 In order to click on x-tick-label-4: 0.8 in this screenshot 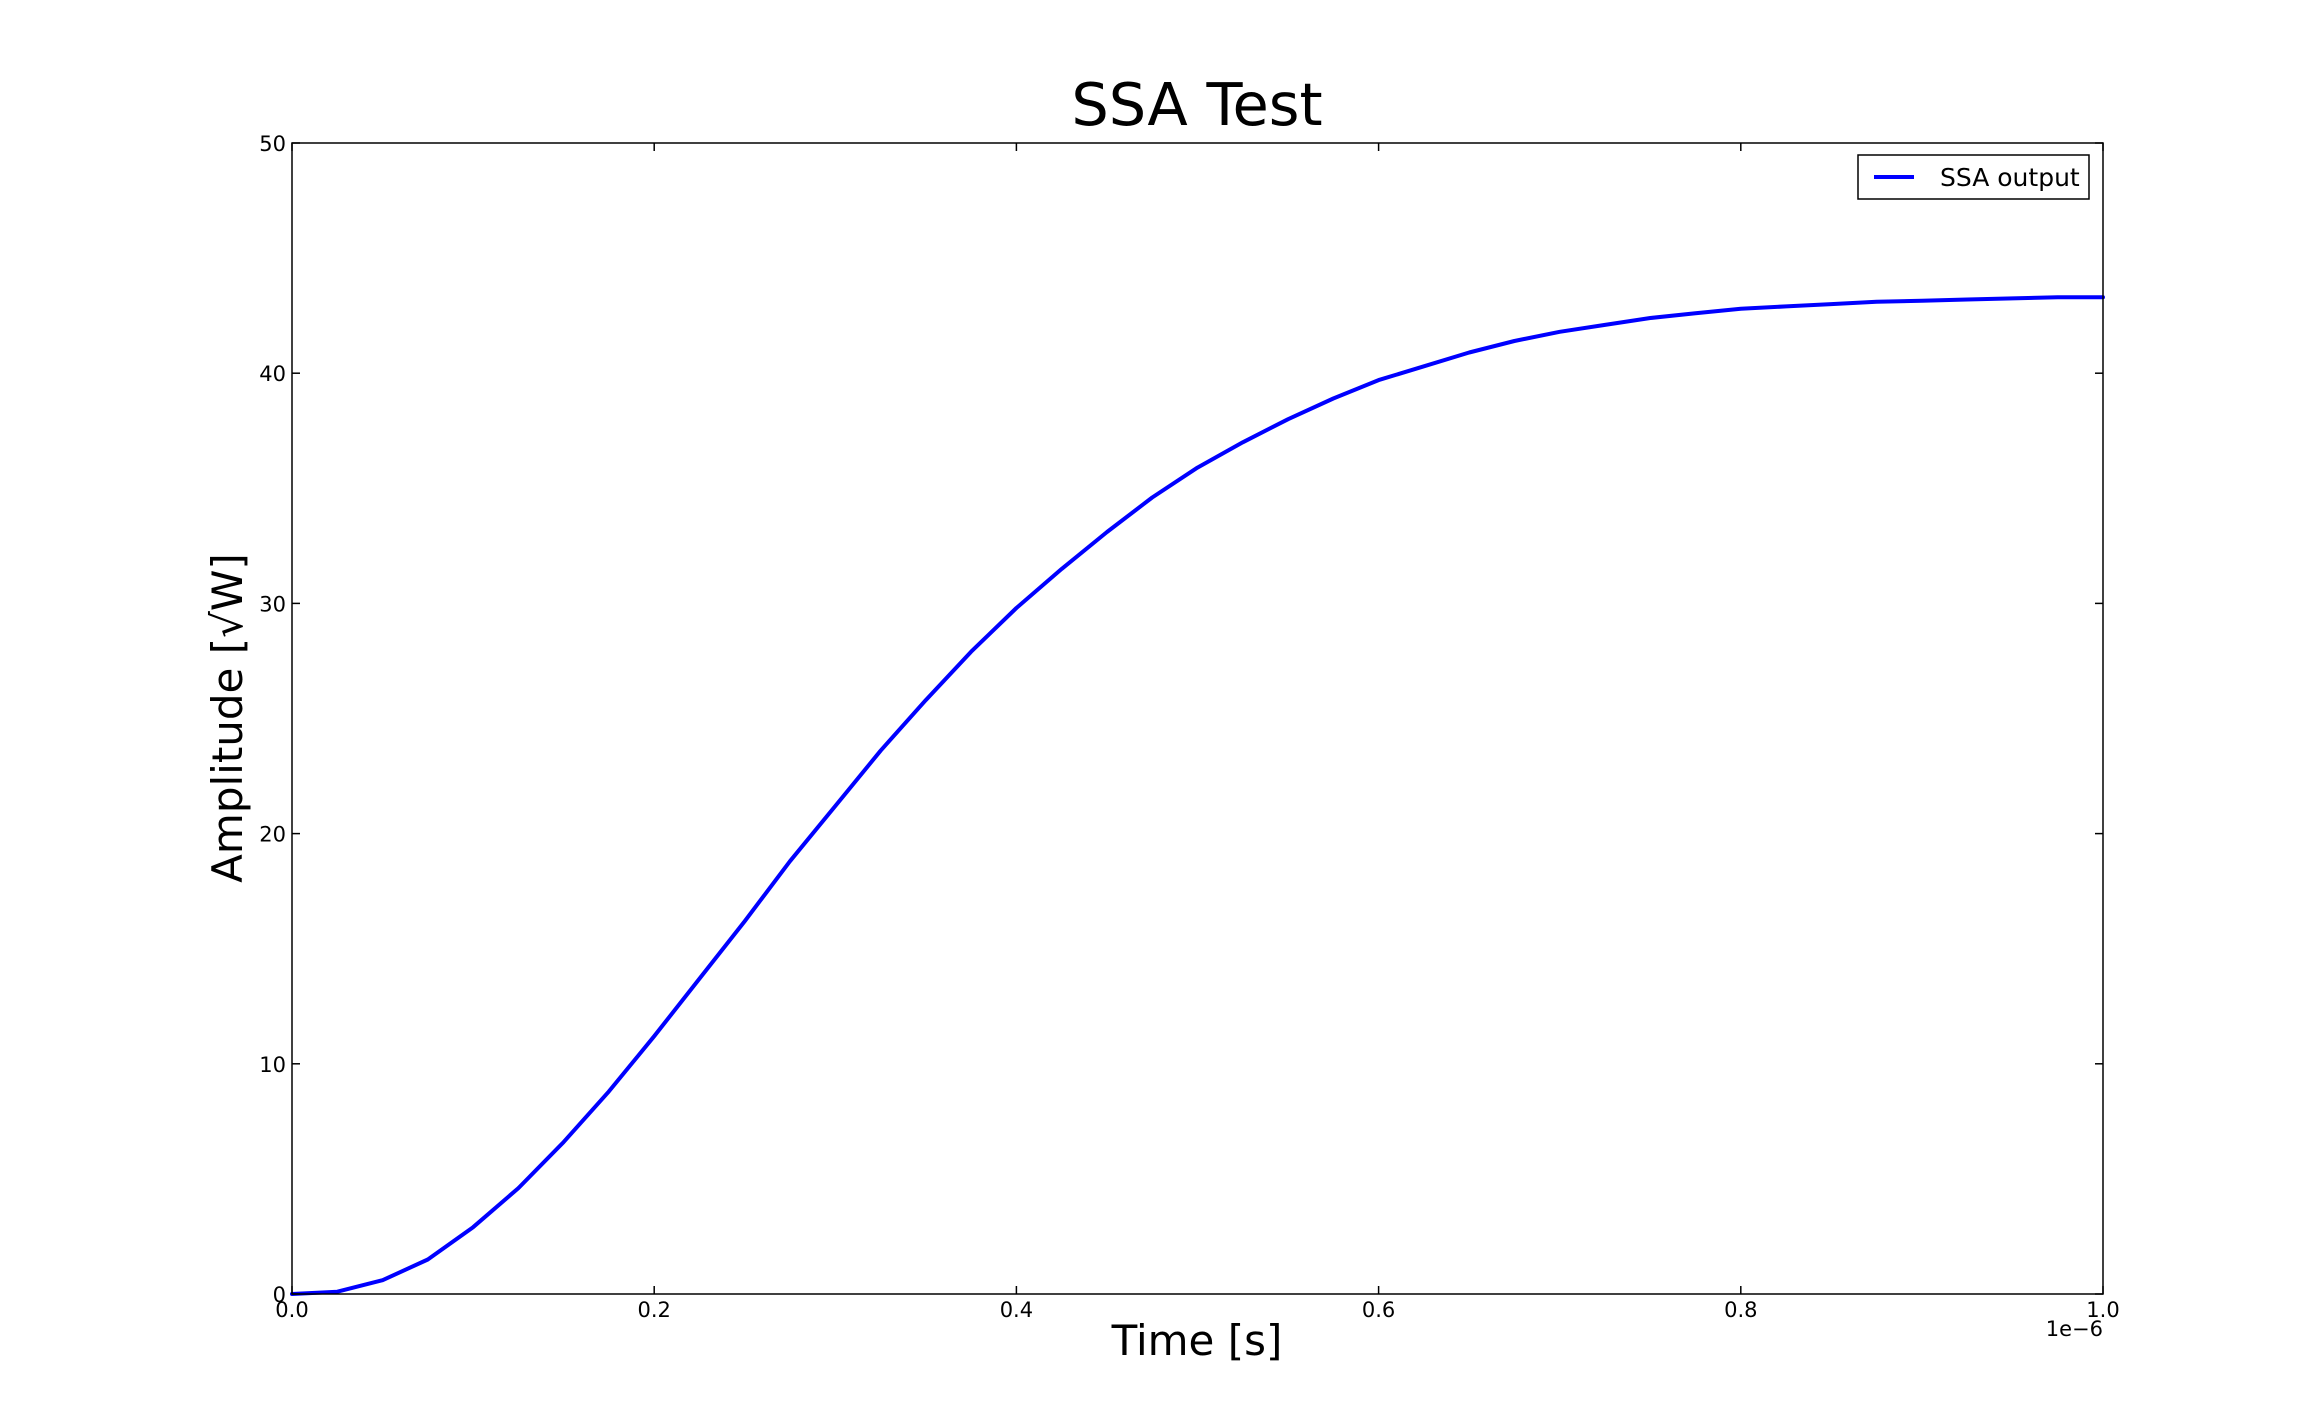, I will do `click(1740, 1310)`.